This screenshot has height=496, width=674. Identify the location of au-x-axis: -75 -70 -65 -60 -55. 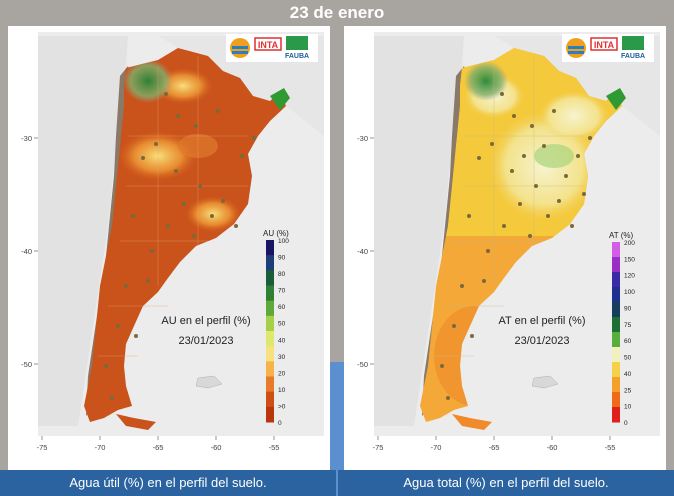
(158, 444).